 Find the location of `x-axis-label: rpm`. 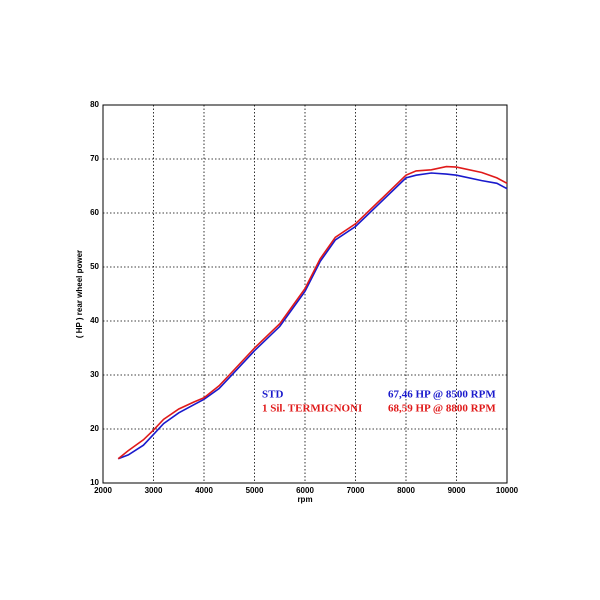

x-axis-label: rpm is located at coordinates (304, 499).